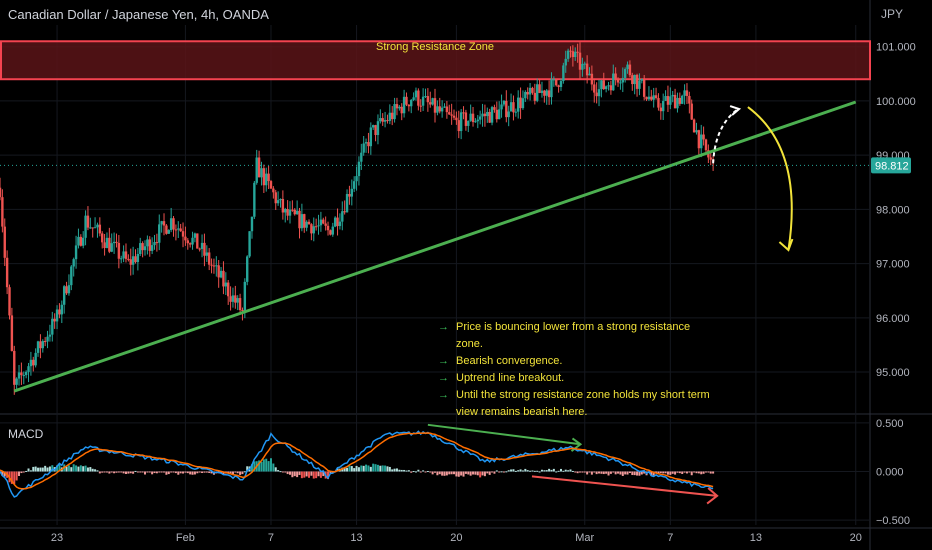 The width and height of the screenshot is (932, 550). I want to click on arrow-right-icon: →, so click(443, 361).